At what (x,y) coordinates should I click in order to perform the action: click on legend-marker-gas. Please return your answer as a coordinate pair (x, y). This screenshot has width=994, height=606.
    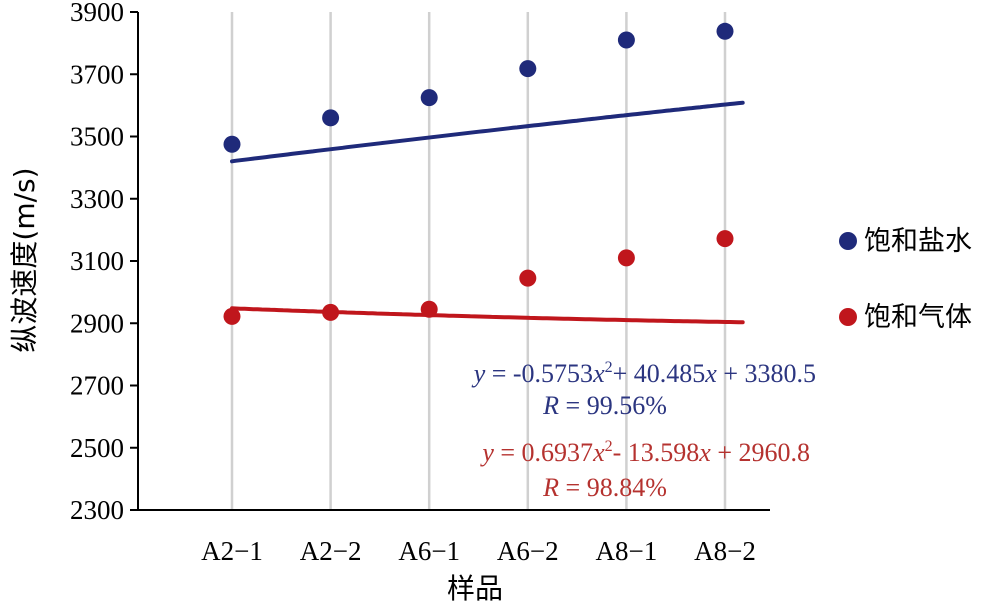
    Looking at the image, I should click on (848, 317).